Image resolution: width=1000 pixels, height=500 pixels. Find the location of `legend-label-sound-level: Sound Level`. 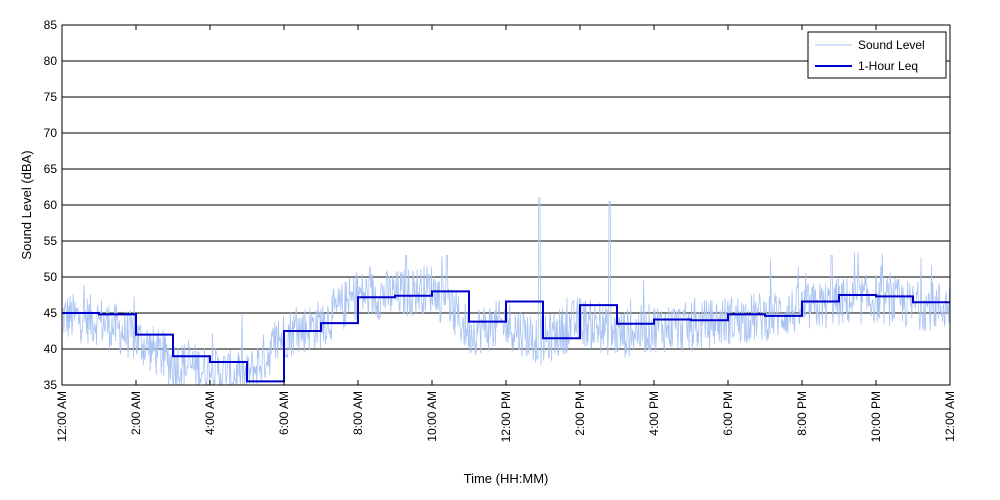

legend-label-sound-level: Sound Level is located at coordinates (891, 45).